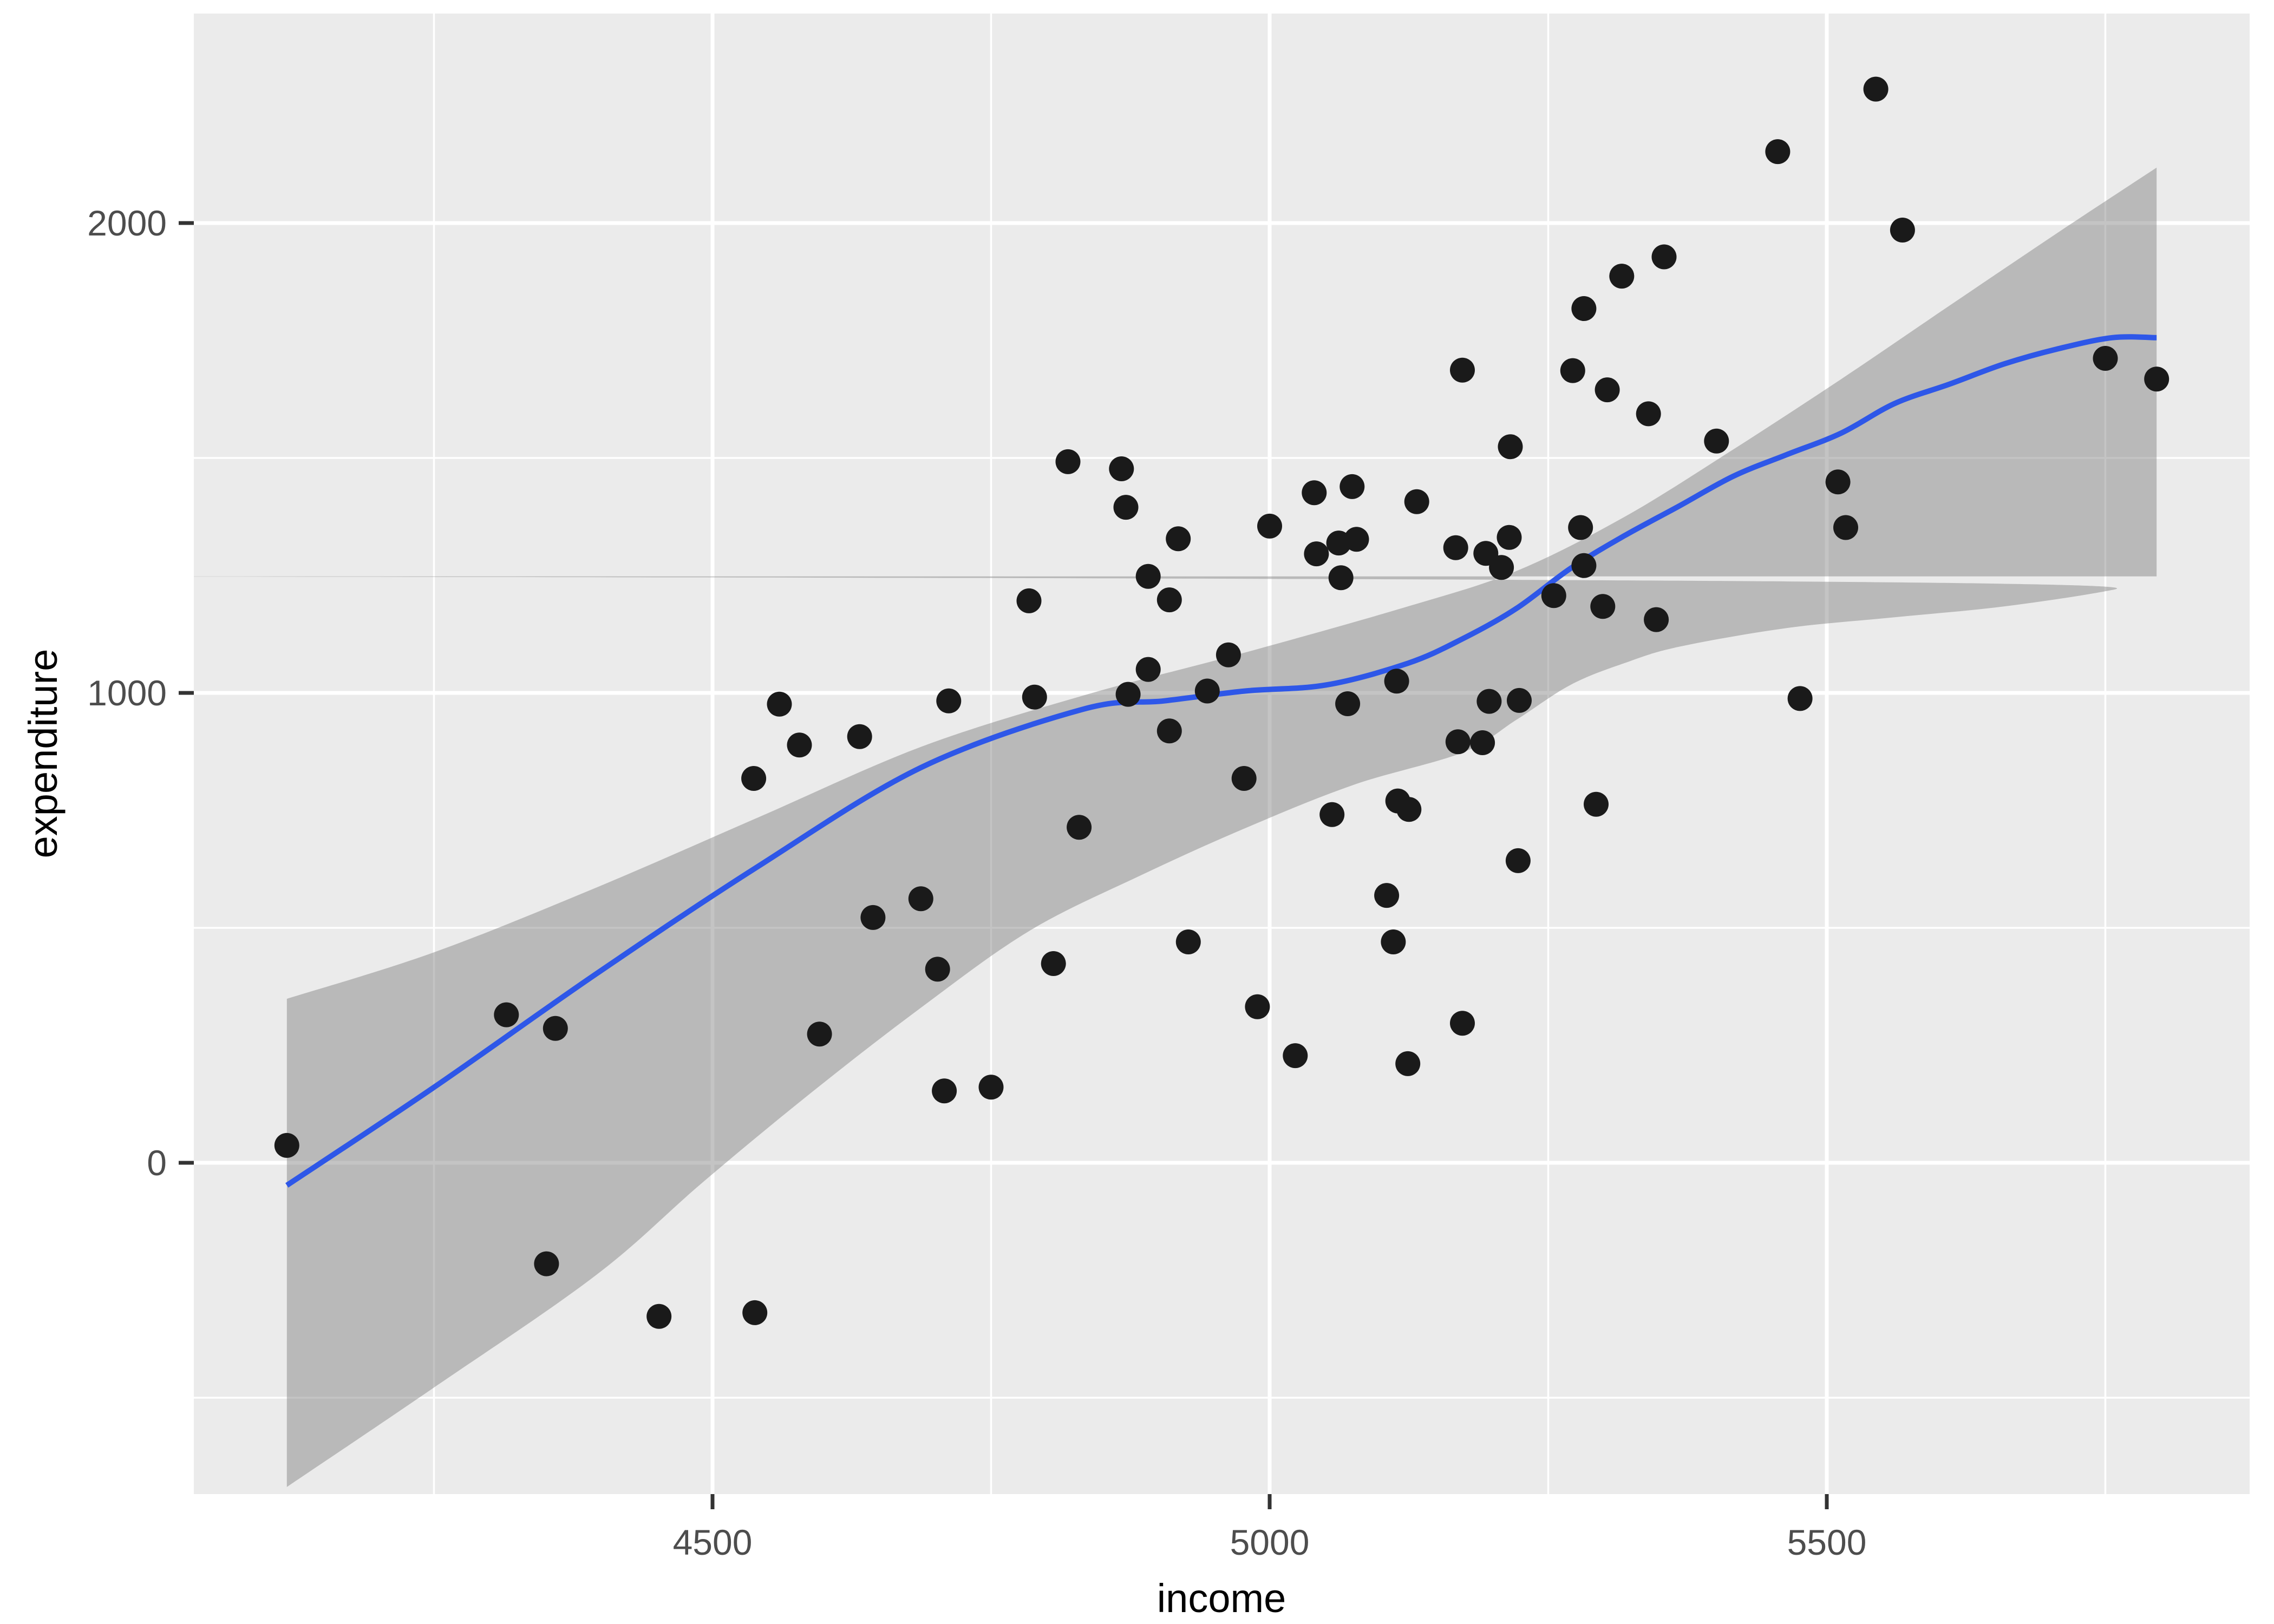  I want to click on y-tick-label: 1000, so click(127, 693).